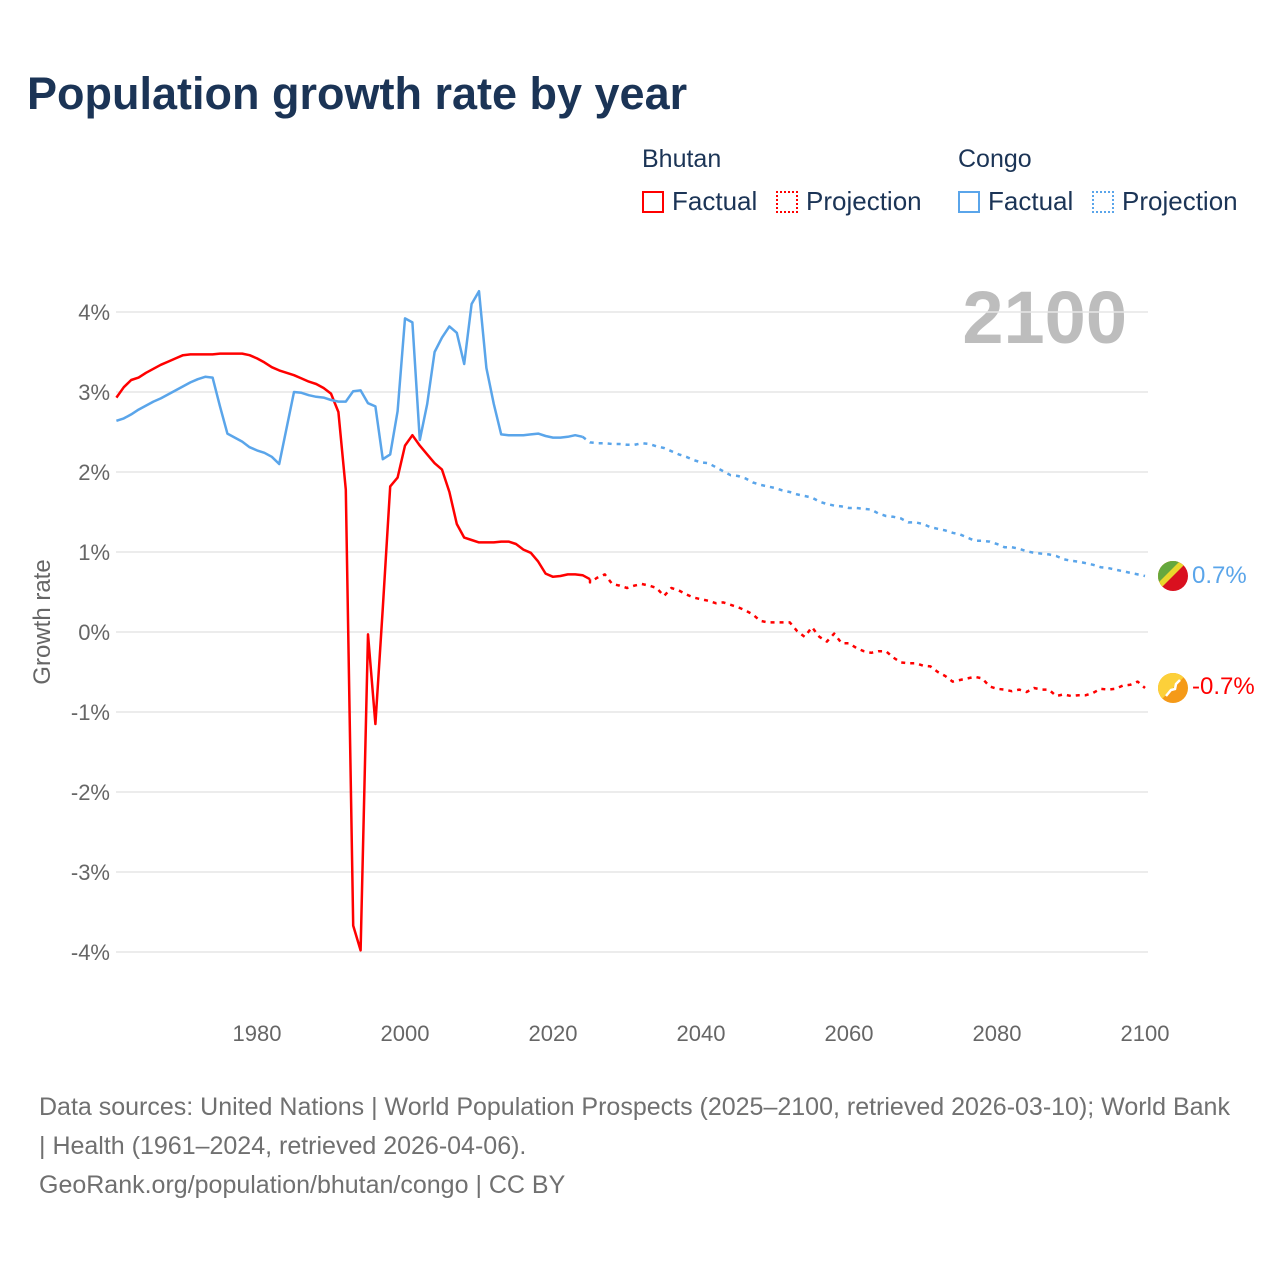  Describe the element at coordinates (90, 712) in the screenshot. I see `y-tick-label: -1%` at that location.